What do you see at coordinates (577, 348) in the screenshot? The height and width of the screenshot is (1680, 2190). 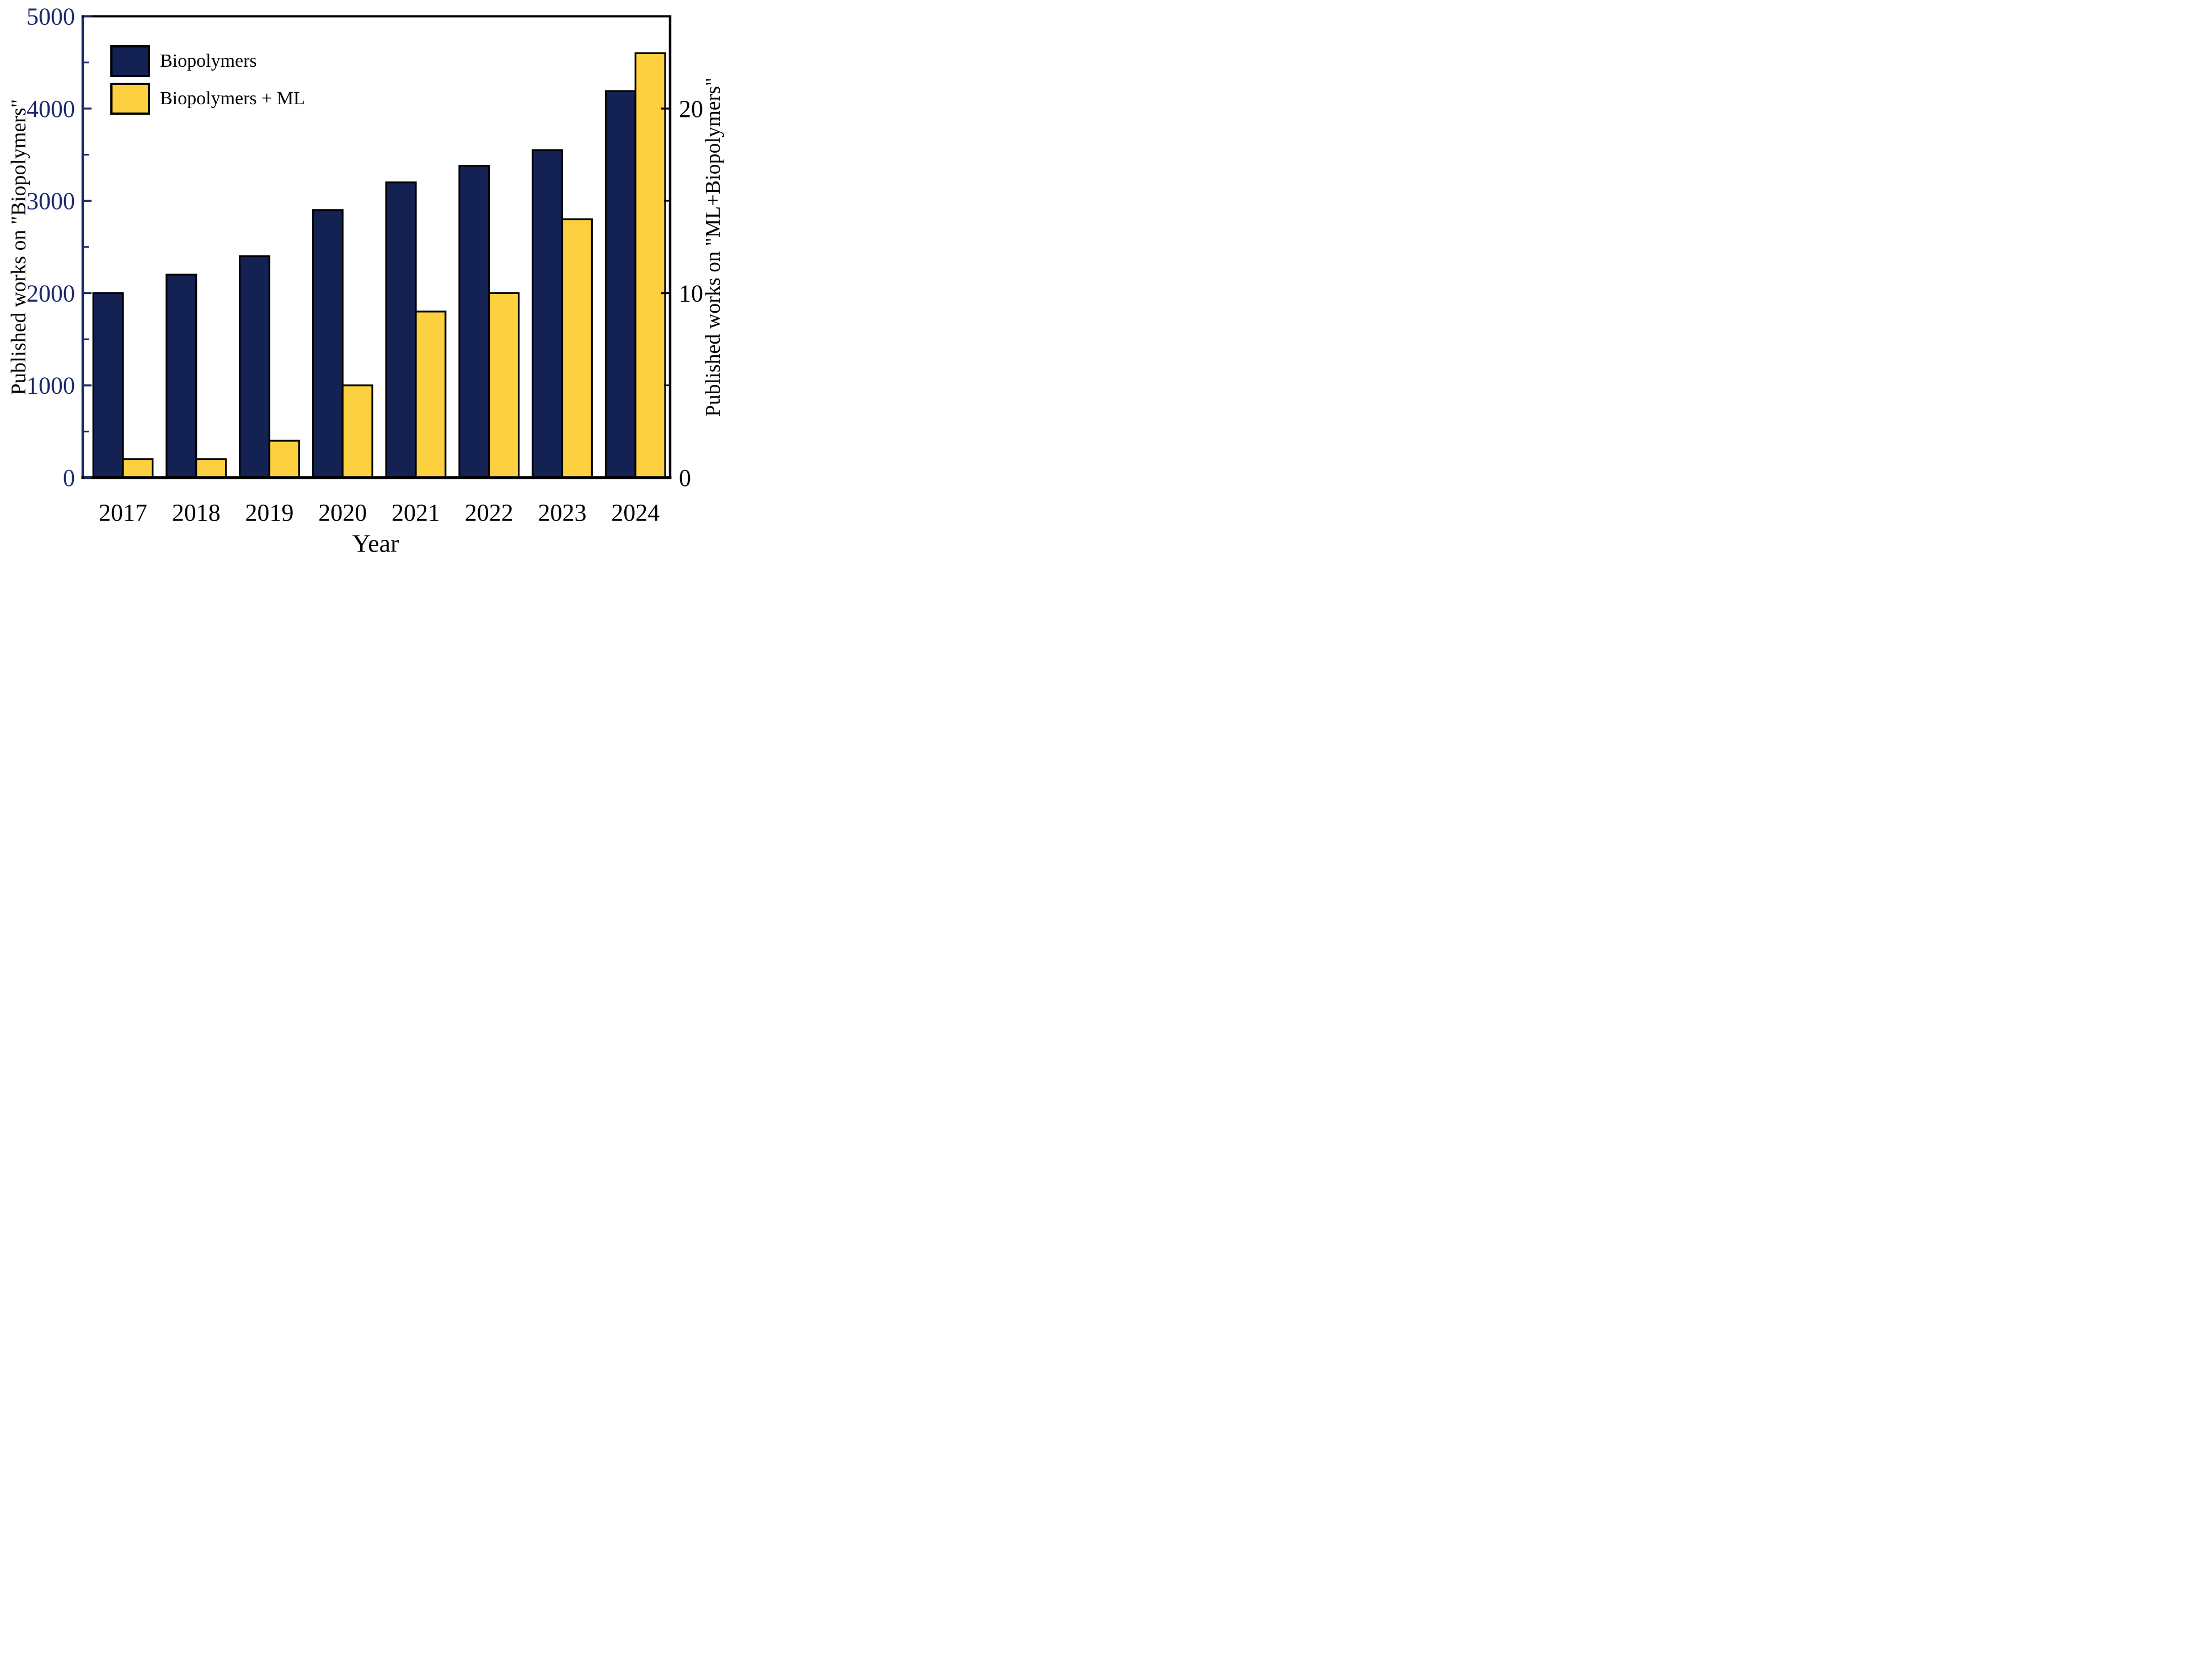 I see `bar-biopolymers-ml-2023` at bounding box center [577, 348].